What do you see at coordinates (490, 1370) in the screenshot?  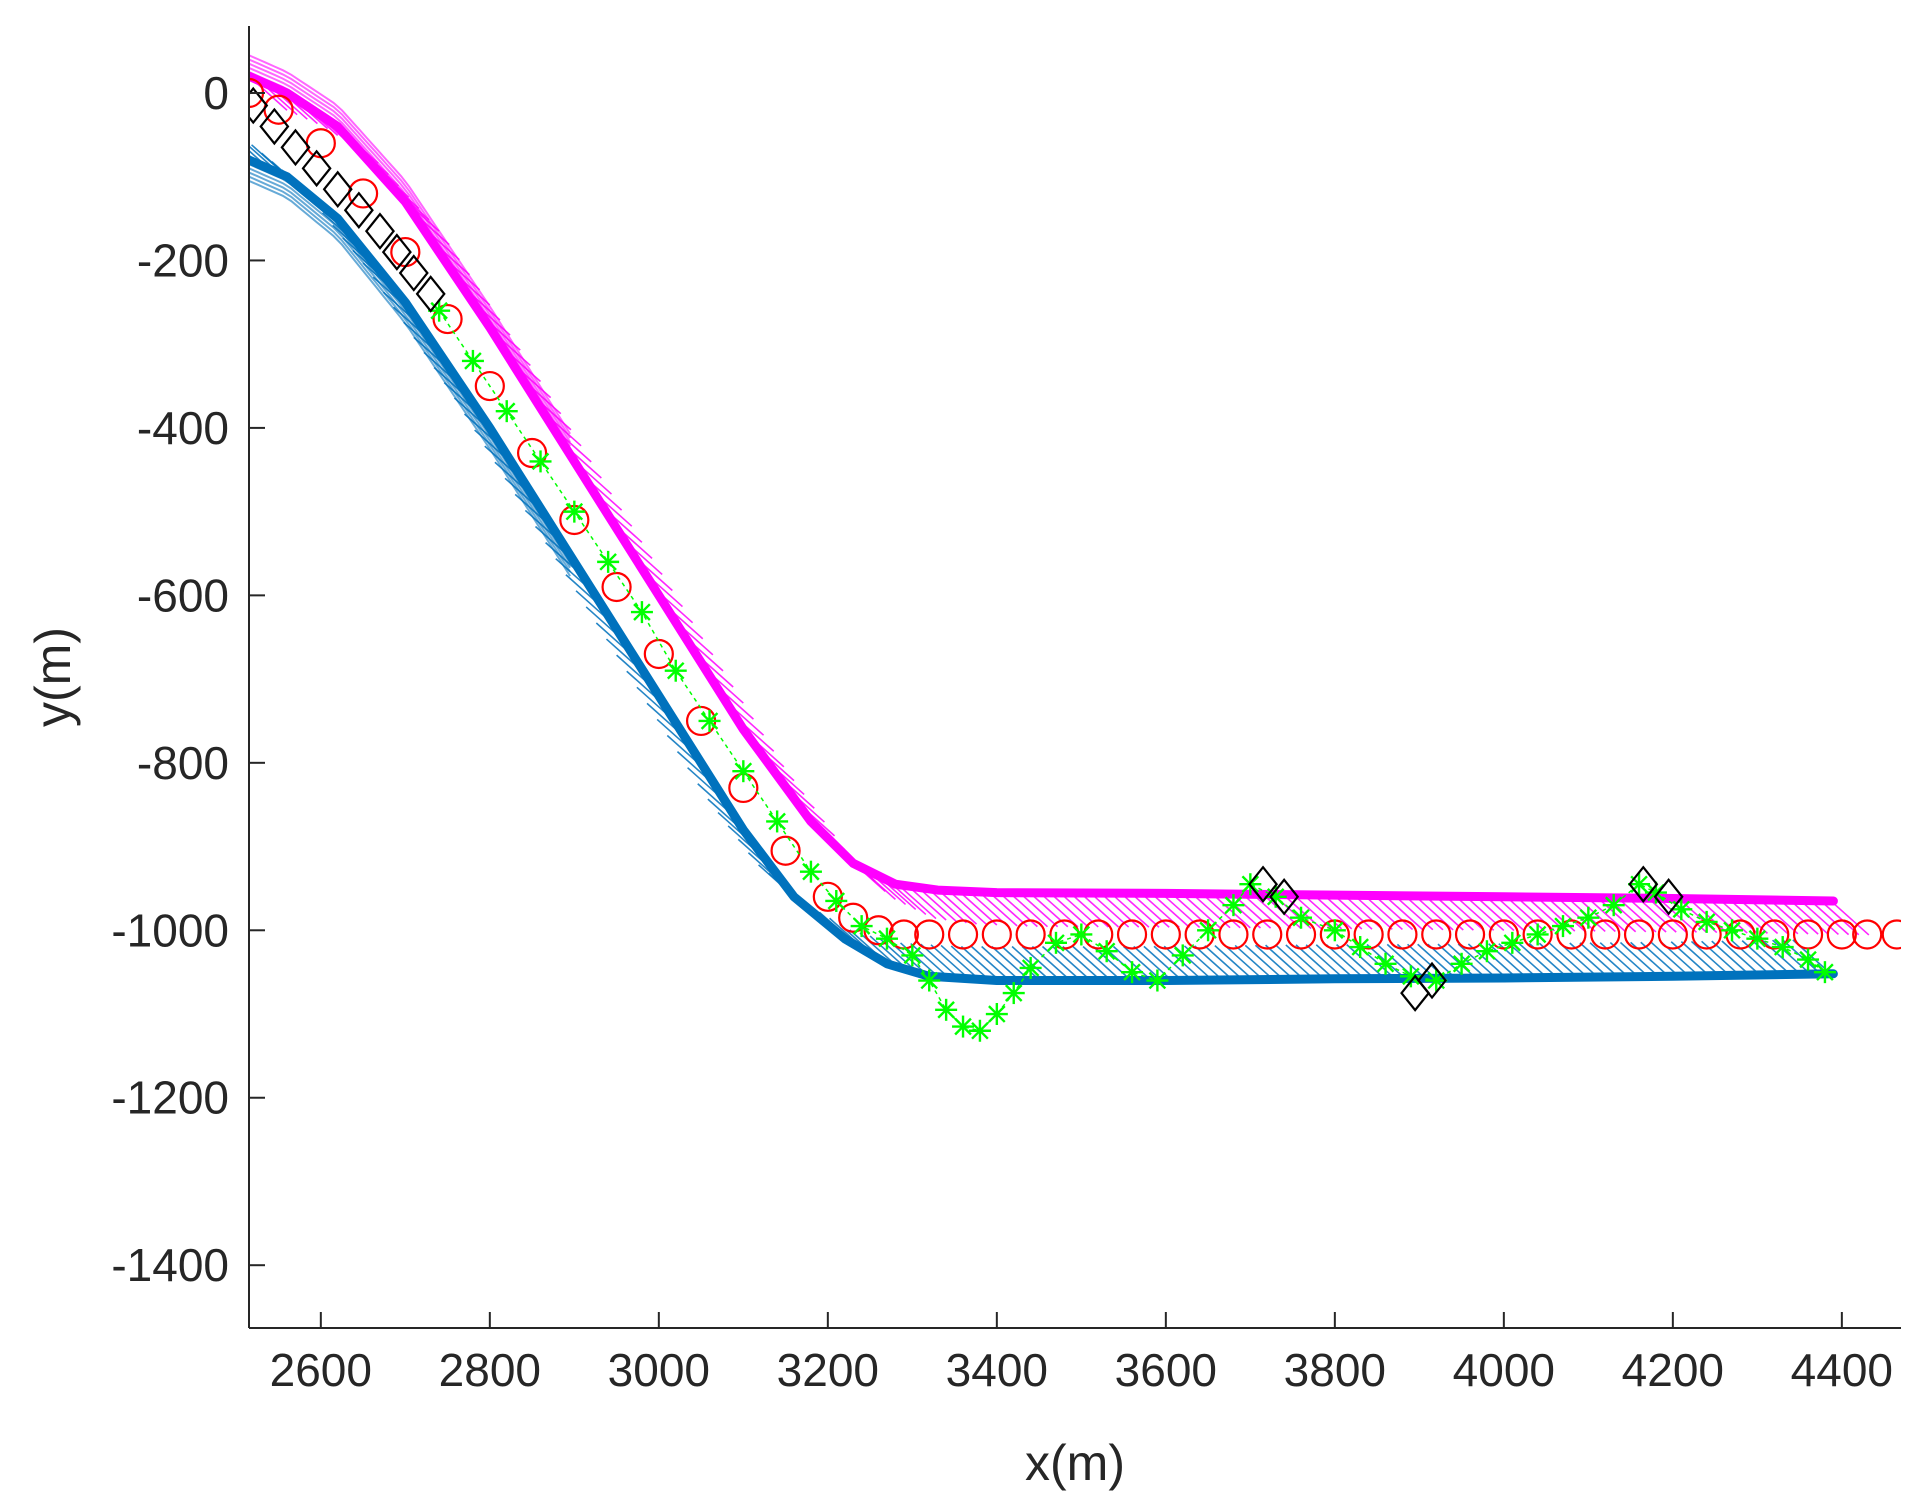 I see `x-tick-label: 2800` at bounding box center [490, 1370].